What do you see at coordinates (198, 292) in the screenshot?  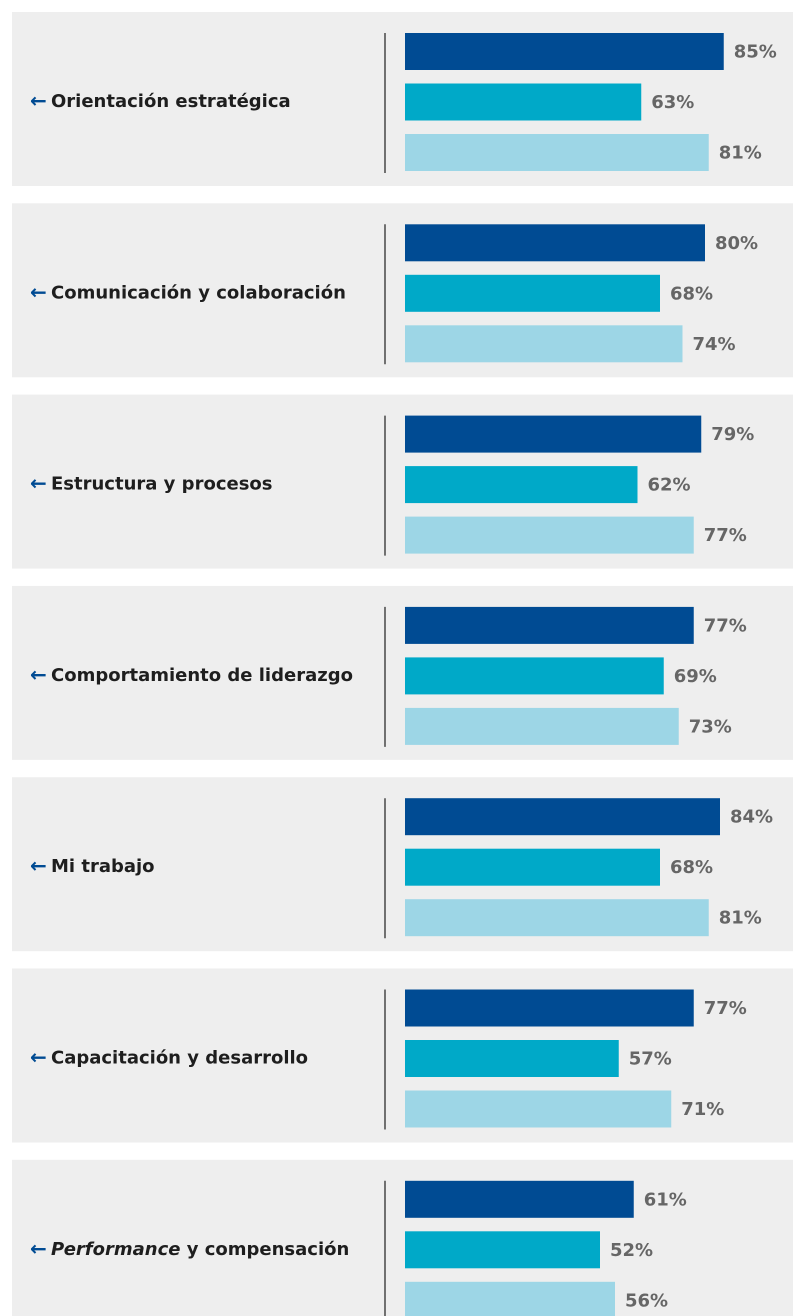 I see `category-label: Comunicación y colaboración` at bounding box center [198, 292].